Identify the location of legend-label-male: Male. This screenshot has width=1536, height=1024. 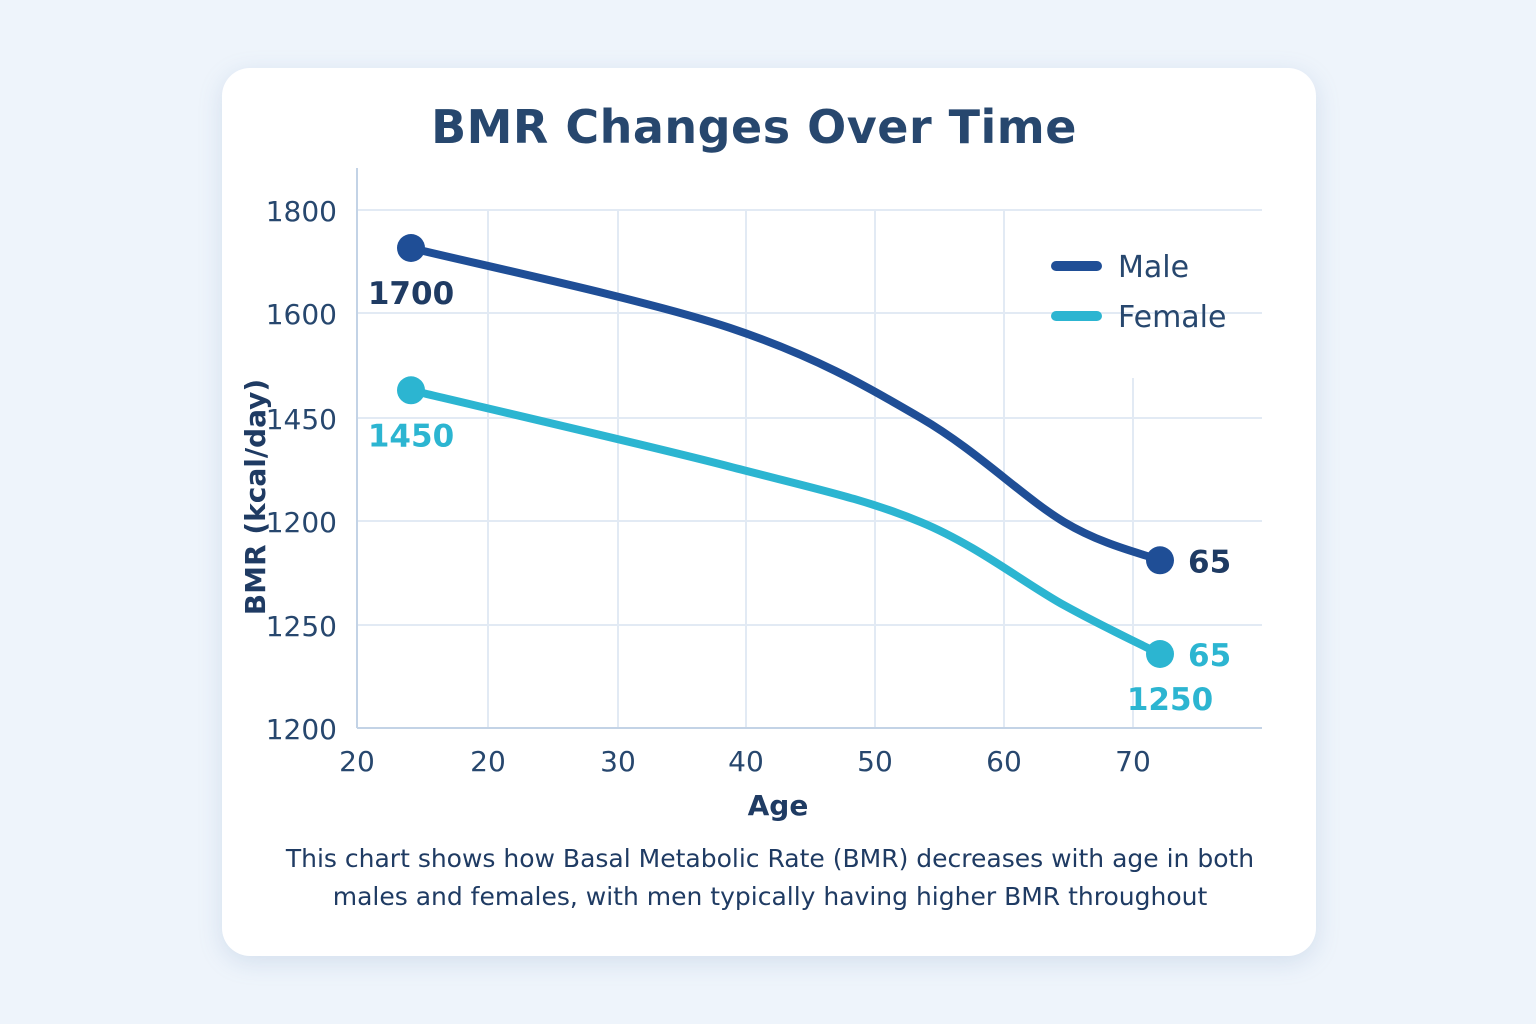
(1153, 267).